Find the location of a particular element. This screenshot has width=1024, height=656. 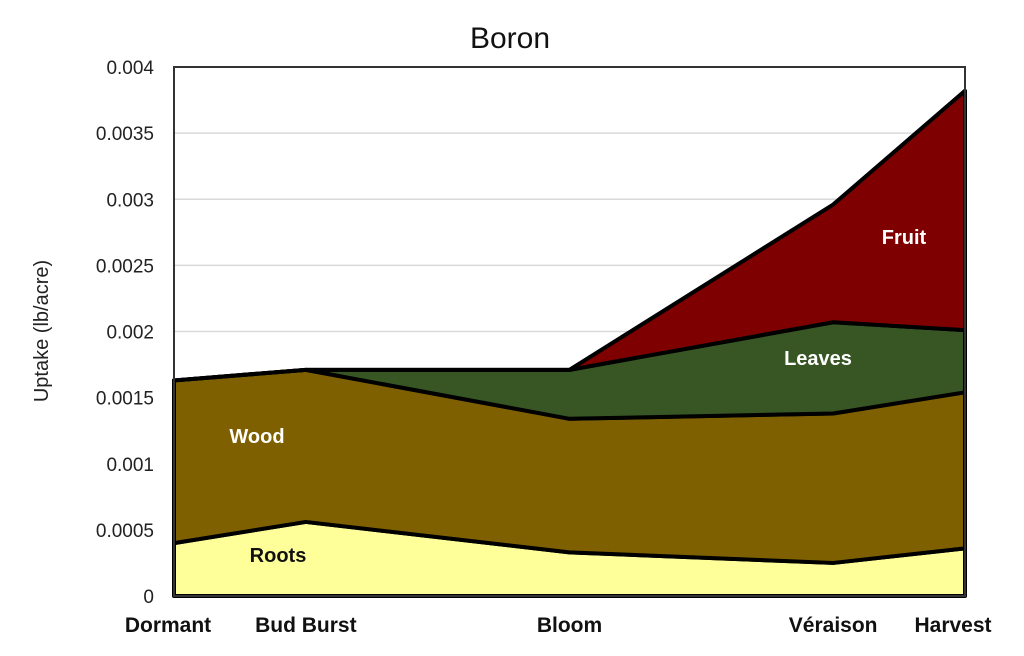

y-tick-label: 0.003 is located at coordinates (130, 200).